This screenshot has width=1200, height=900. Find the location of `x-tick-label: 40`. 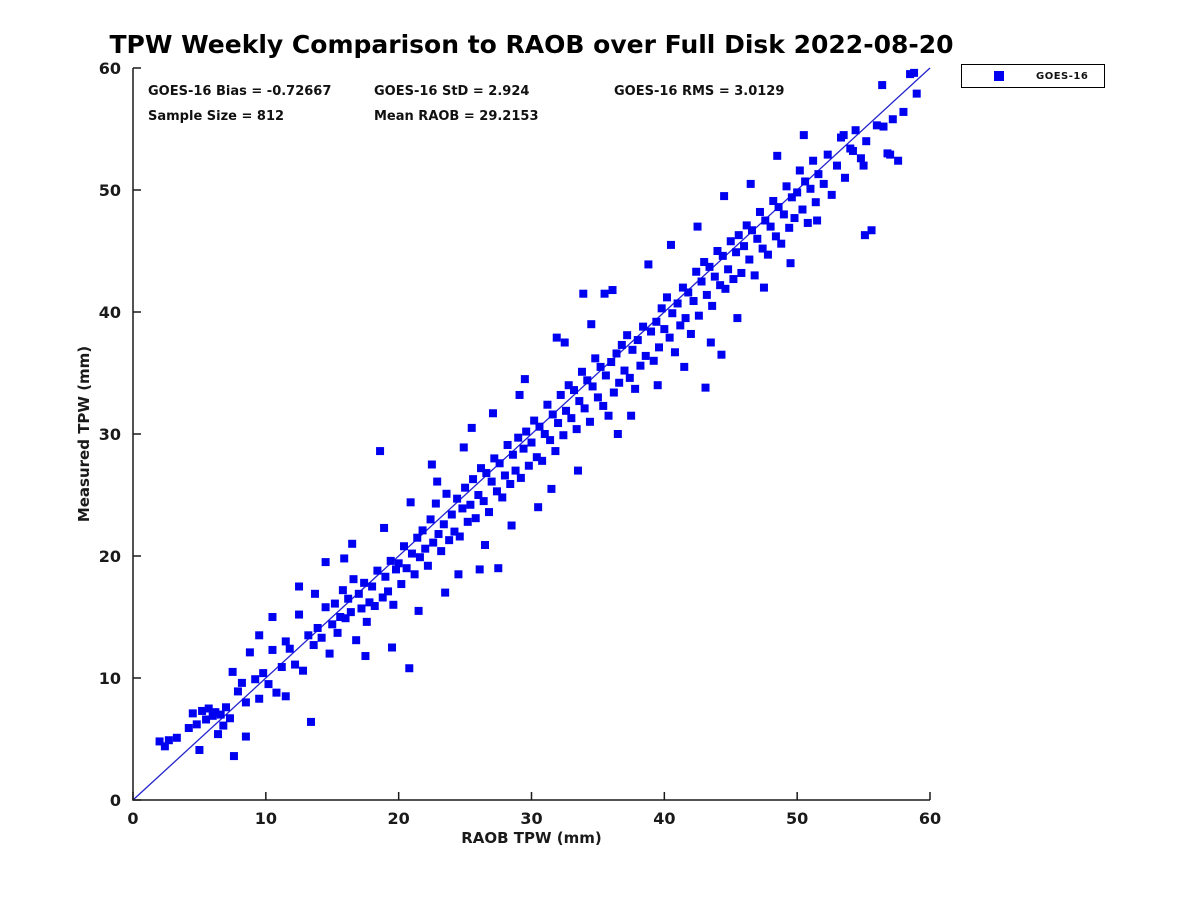

x-tick-label: 40 is located at coordinates (664, 818).